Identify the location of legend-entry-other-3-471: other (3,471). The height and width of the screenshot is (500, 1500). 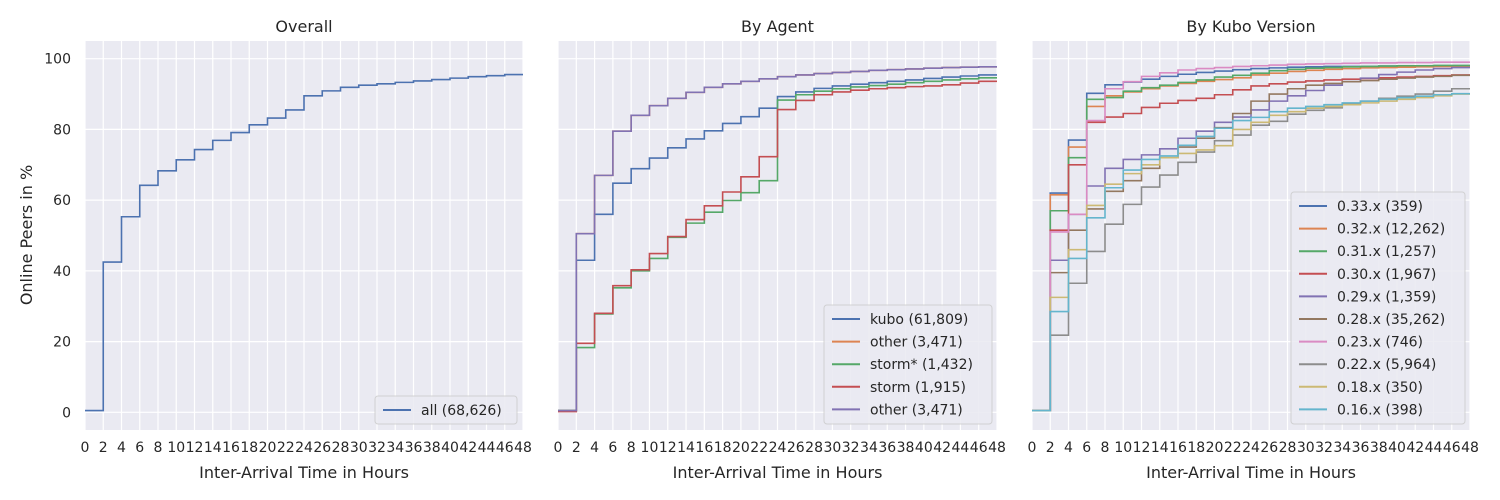
(916, 410).